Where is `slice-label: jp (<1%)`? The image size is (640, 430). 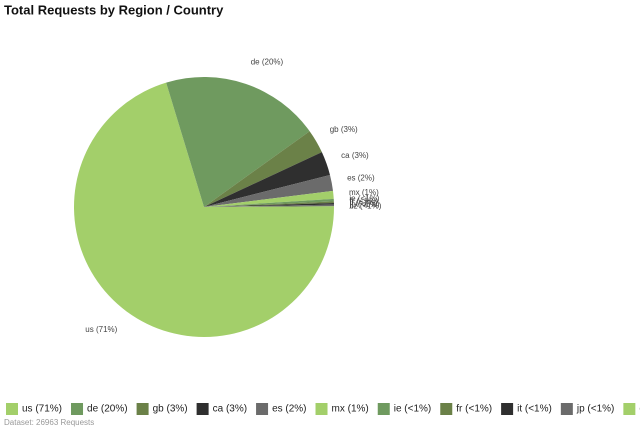
slice-label: jp (<1%) is located at coordinates (364, 204).